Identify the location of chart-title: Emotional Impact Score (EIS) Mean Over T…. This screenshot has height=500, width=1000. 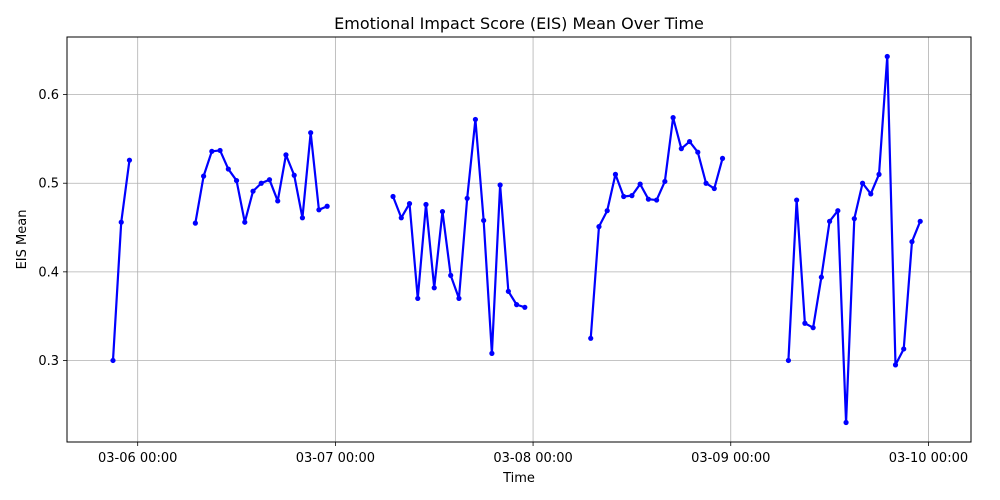
(519, 23).